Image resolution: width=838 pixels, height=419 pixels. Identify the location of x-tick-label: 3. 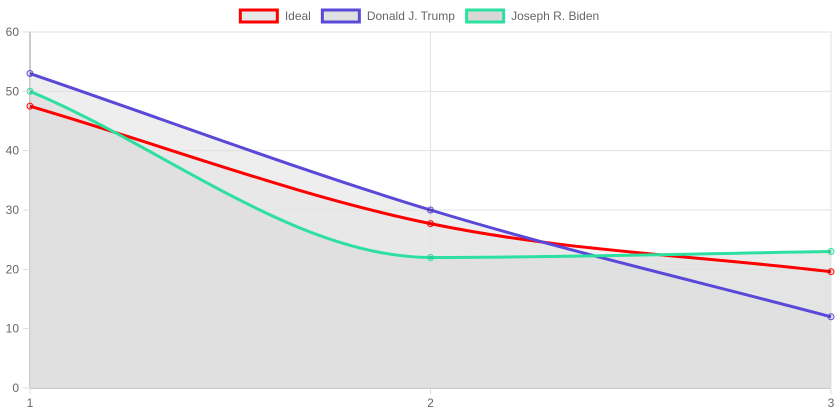
(831, 403).